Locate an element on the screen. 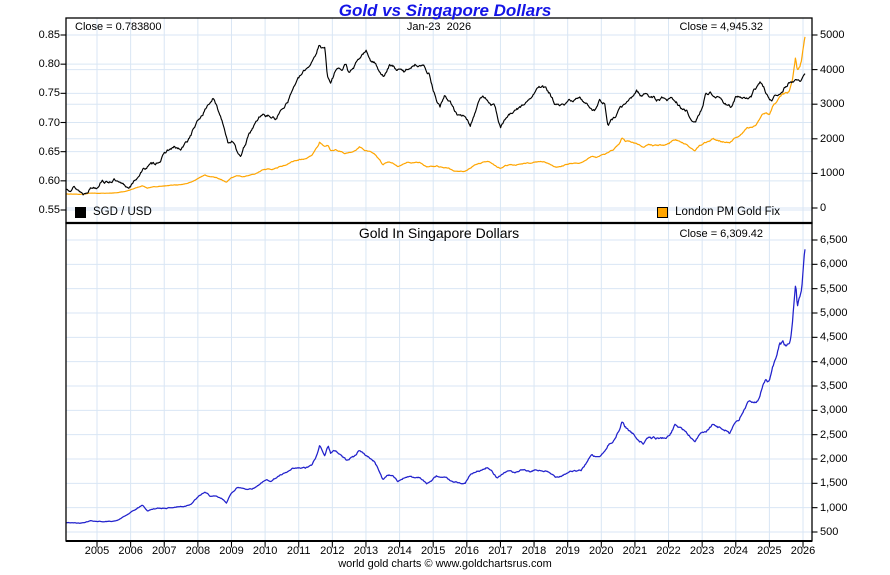  x-axis-tick-label: 2021 is located at coordinates (635, 551).